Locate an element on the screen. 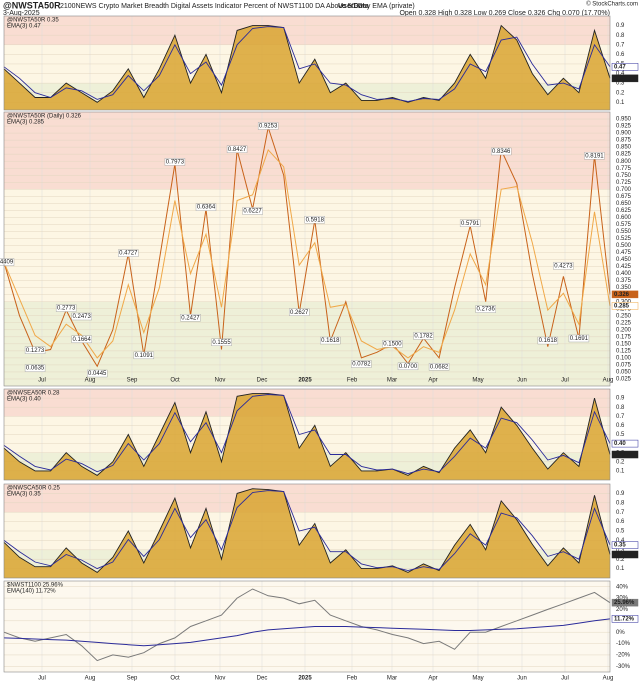 This screenshot has width=640, height=683. x-tick-label: Sep is located at coordinates (132, 381).